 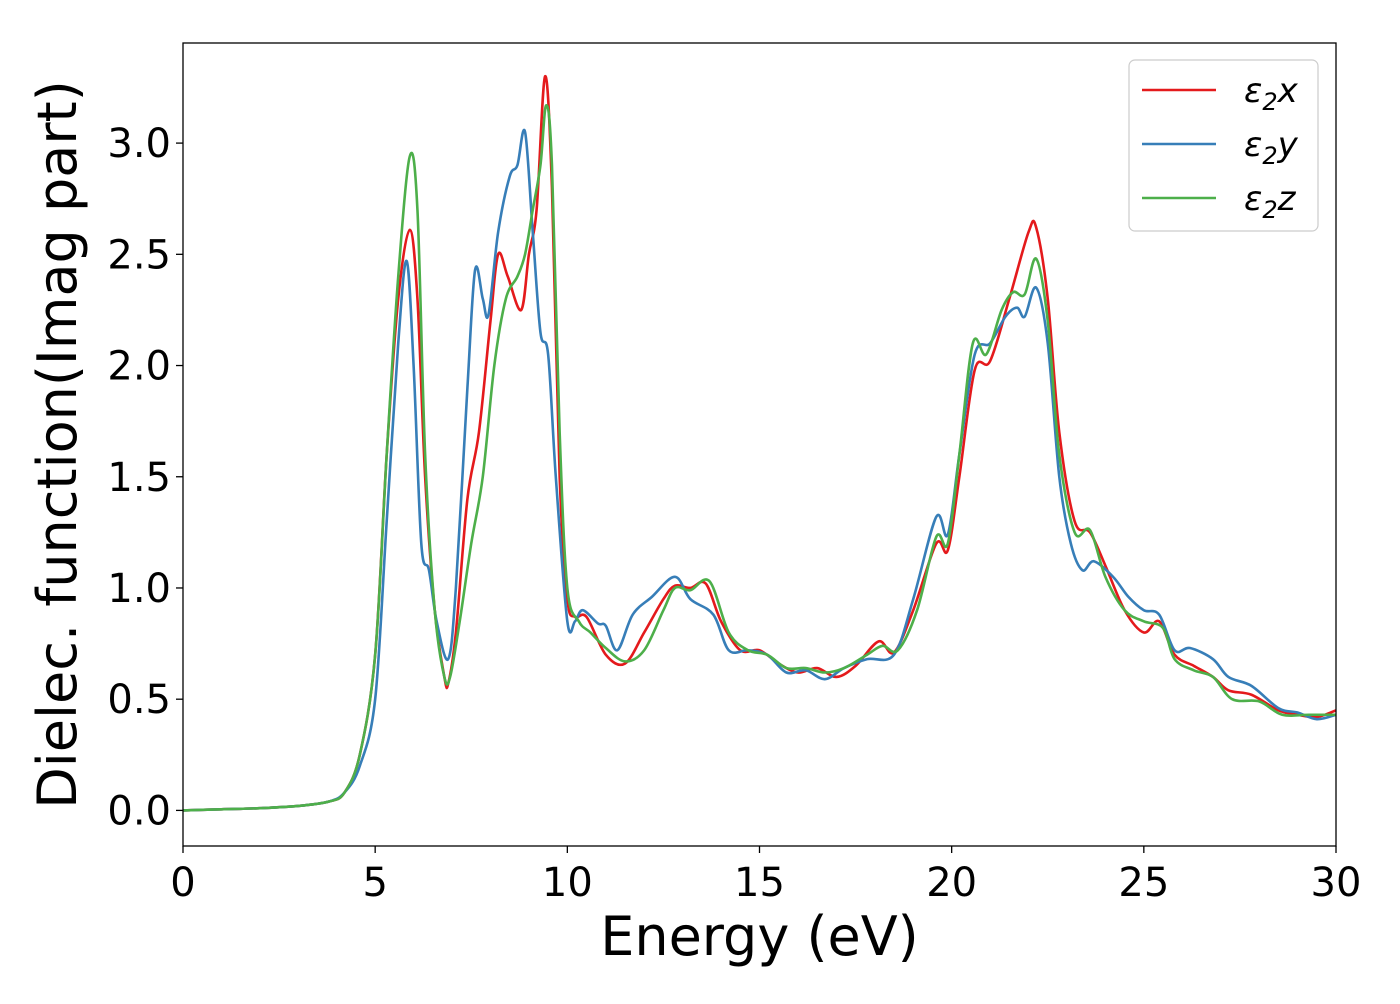 I want to click on y-tick-label: 0.0, so click(x=139, y=811).